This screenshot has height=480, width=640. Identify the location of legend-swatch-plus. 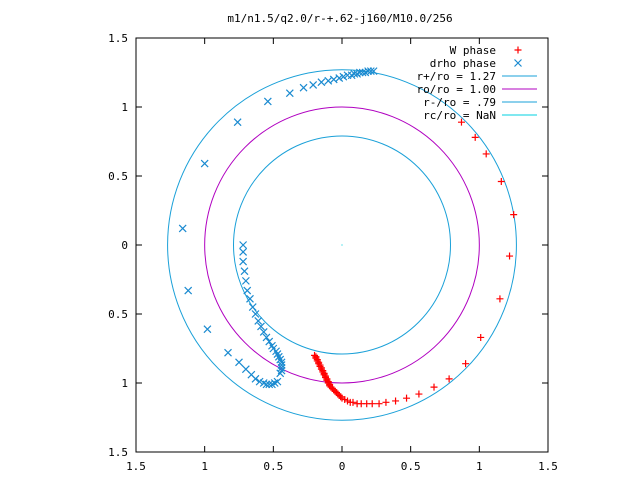
(518, 50).